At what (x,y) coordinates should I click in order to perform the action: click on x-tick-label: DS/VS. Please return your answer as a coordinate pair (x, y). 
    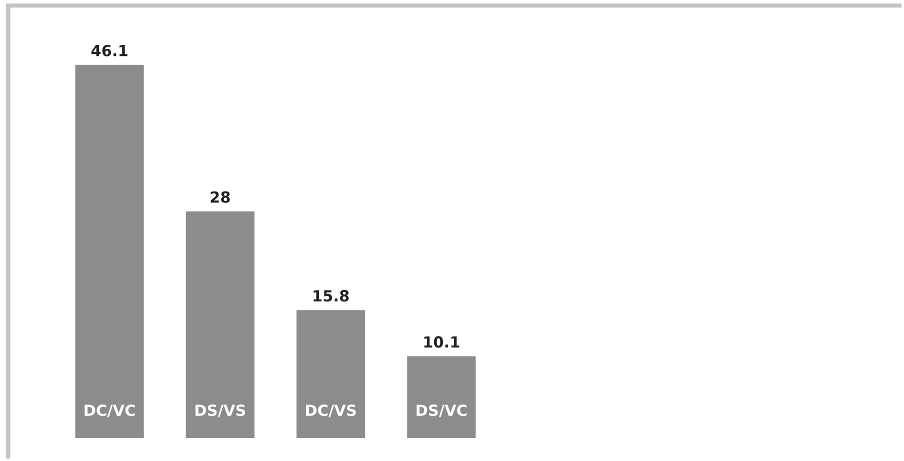
    Looking at the image, I should click on (221, 411).